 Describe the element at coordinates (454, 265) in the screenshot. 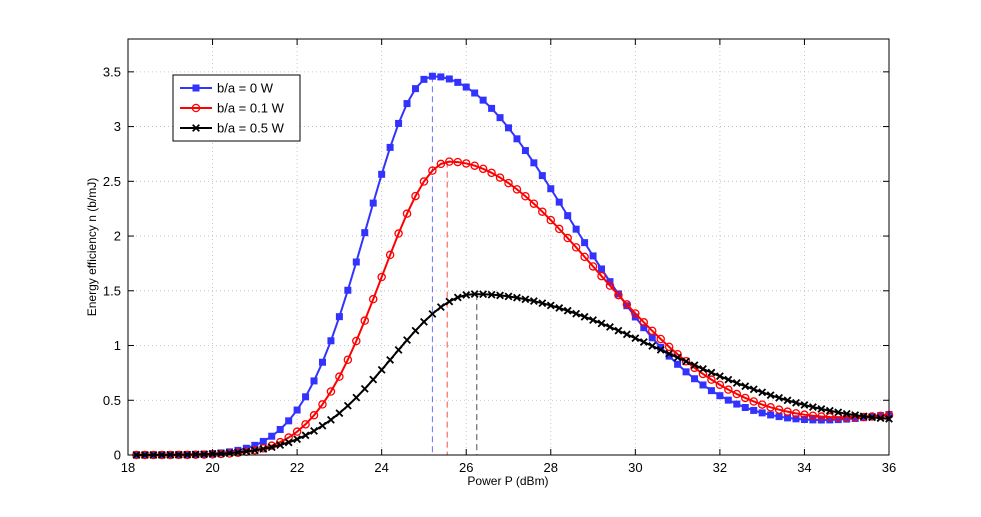

I see `optimum-lines` at that location.